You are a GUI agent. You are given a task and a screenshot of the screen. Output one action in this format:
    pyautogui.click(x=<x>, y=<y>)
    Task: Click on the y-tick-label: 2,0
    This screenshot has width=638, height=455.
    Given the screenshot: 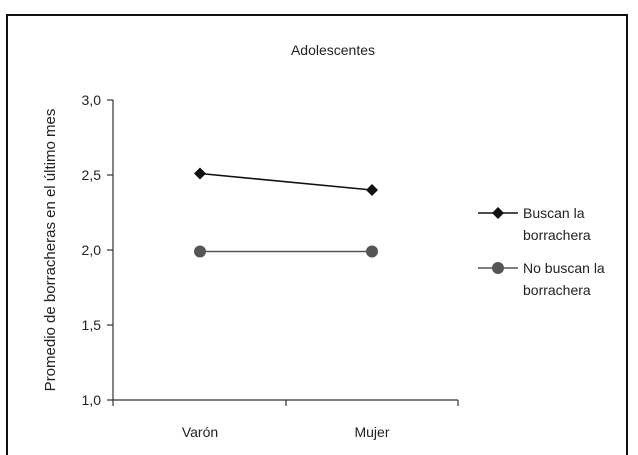 What is the action you would take?
    pyautogui.click(x=92, y=250)
    